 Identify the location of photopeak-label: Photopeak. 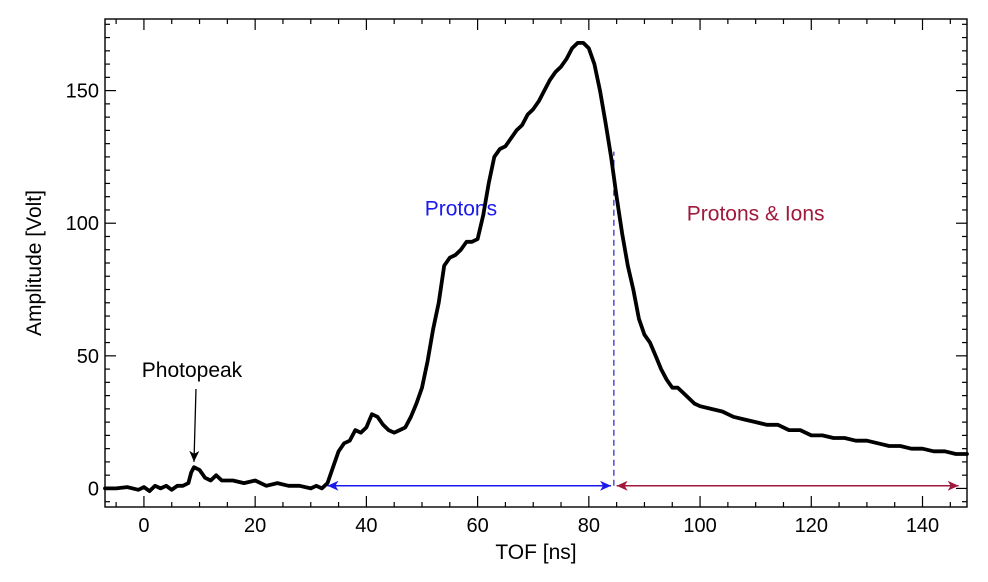
(192, 370).